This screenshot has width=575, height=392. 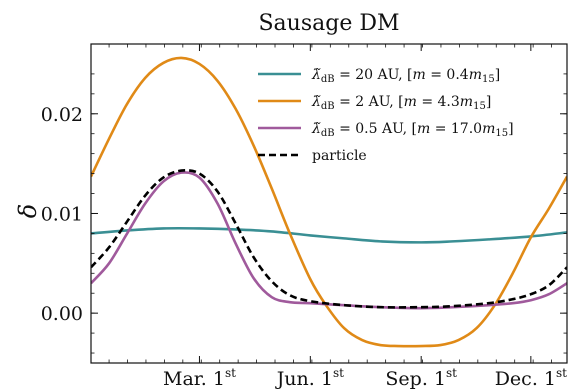 What do you see at coordinates (405, 76) in the screenshot?
I see `legend-label: λ̃dB = 20 AU, [m = 0.4m15]` at bounding box center [405, 76].